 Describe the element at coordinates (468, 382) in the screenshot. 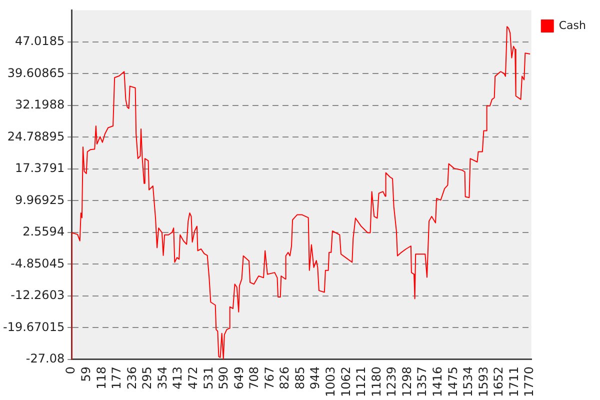

I see `x-tick-label: 1534` at that location.